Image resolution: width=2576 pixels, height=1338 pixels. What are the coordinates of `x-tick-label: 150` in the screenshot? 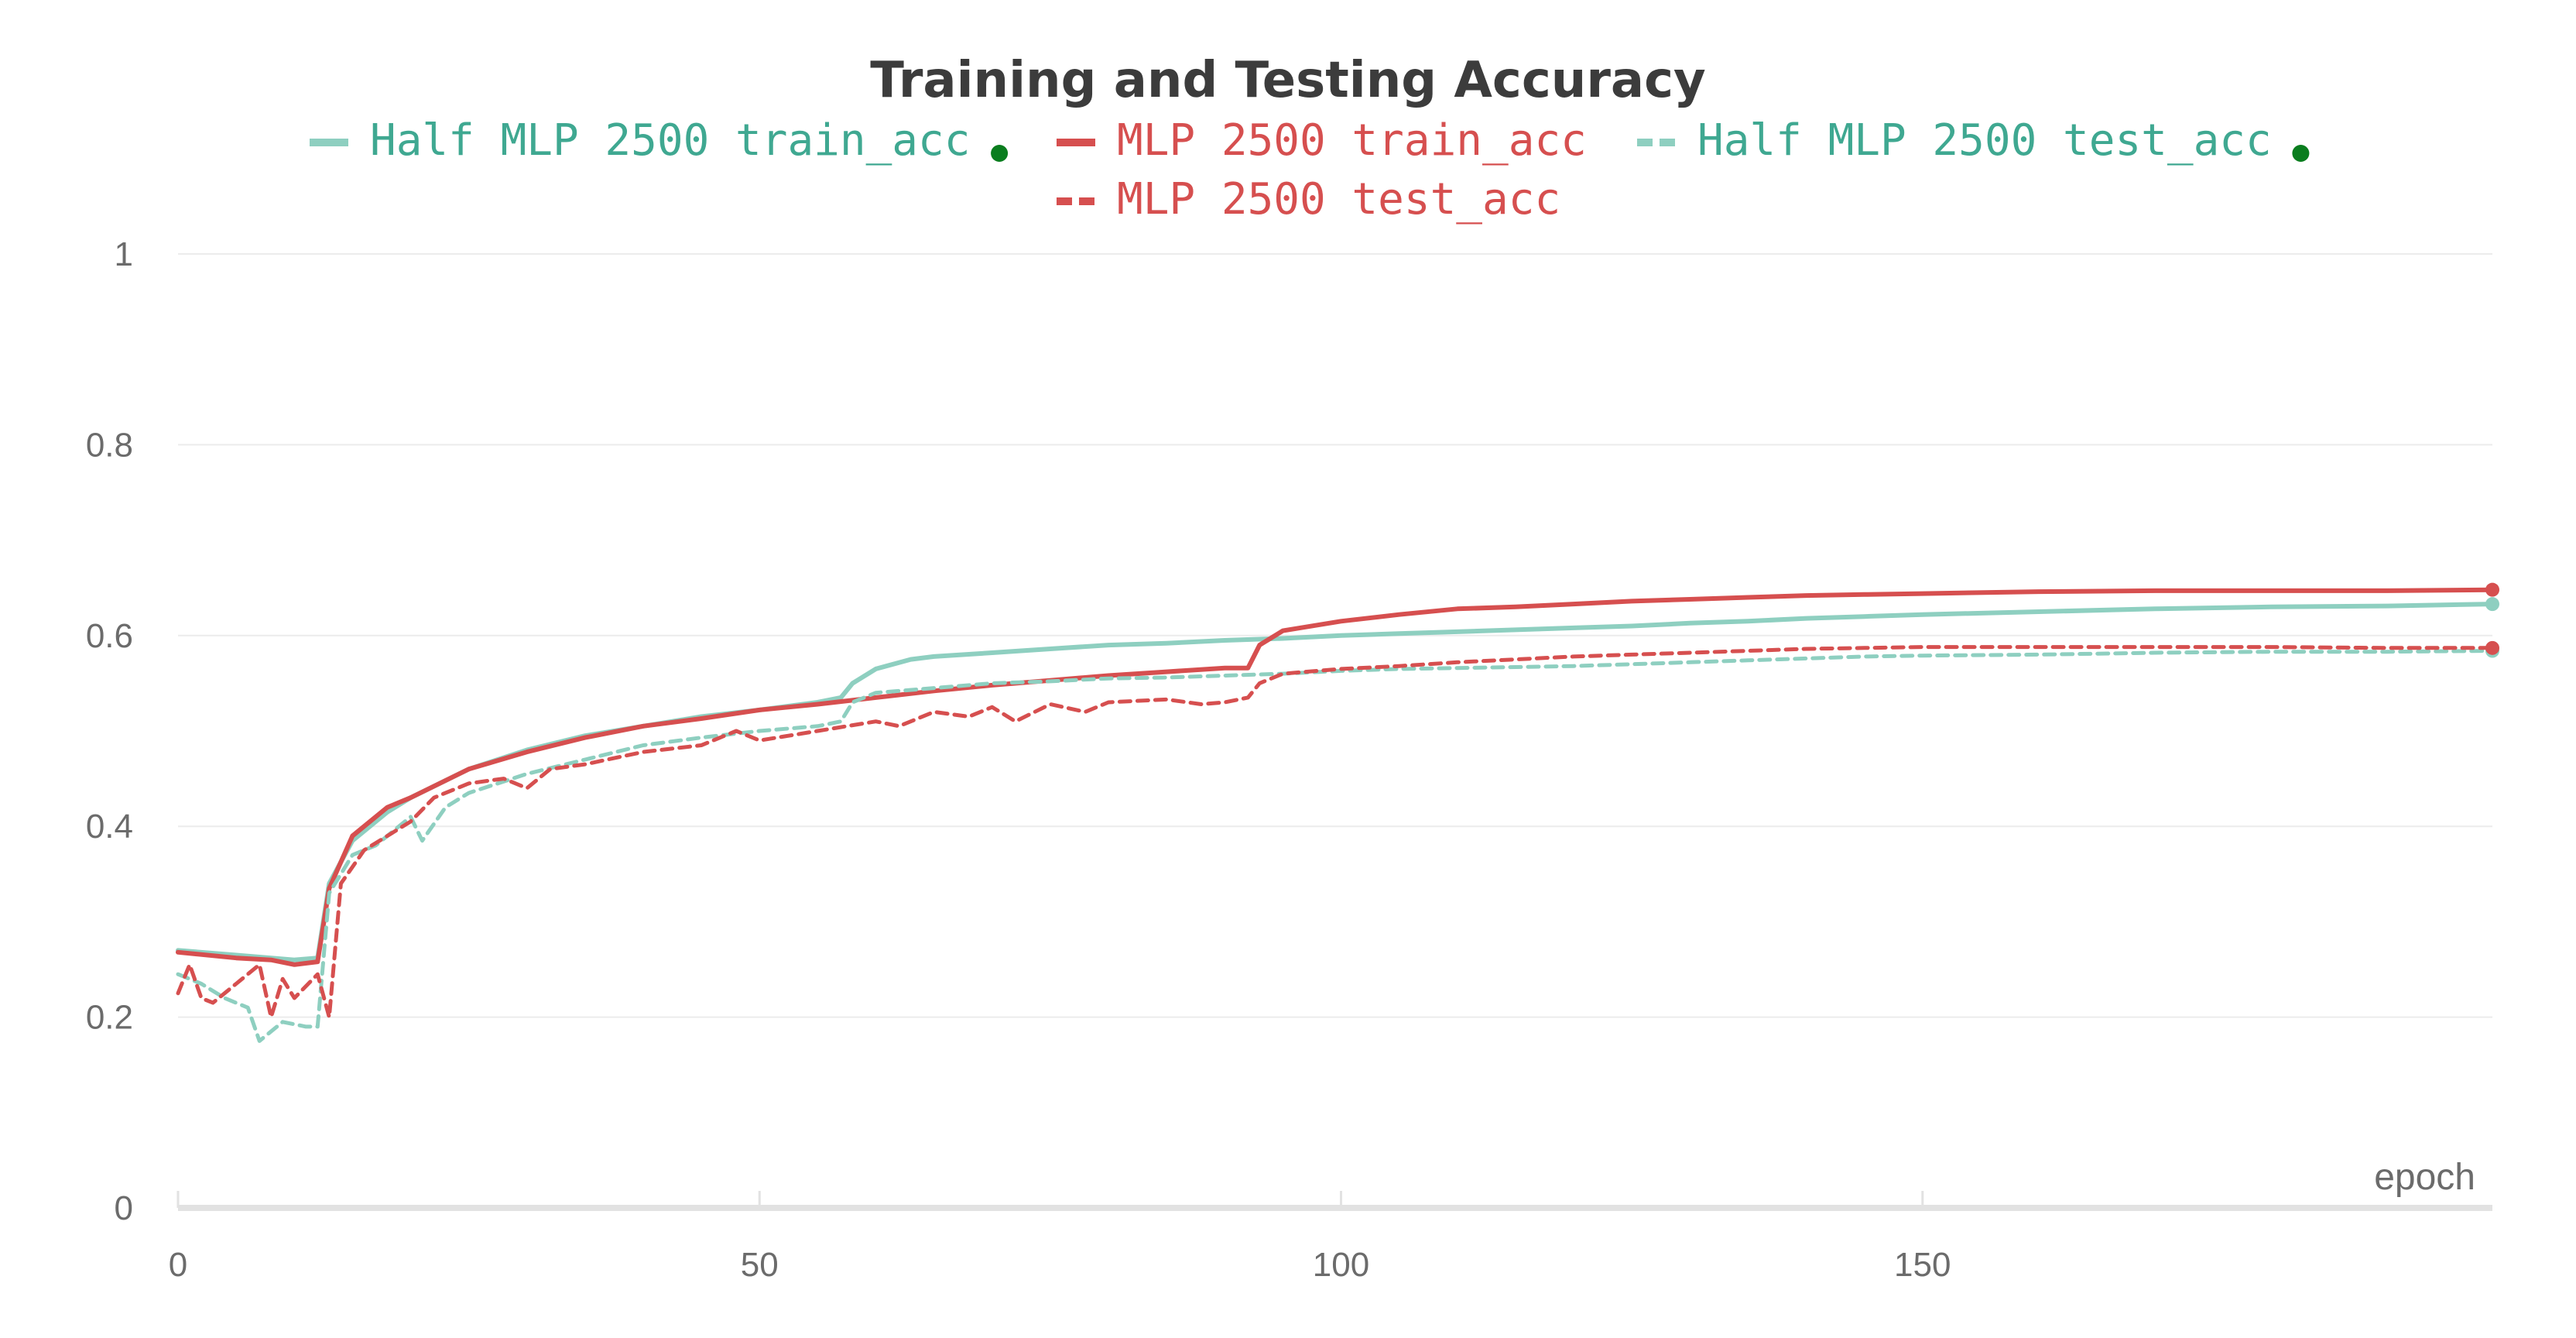 It's located at (1922, 1265).